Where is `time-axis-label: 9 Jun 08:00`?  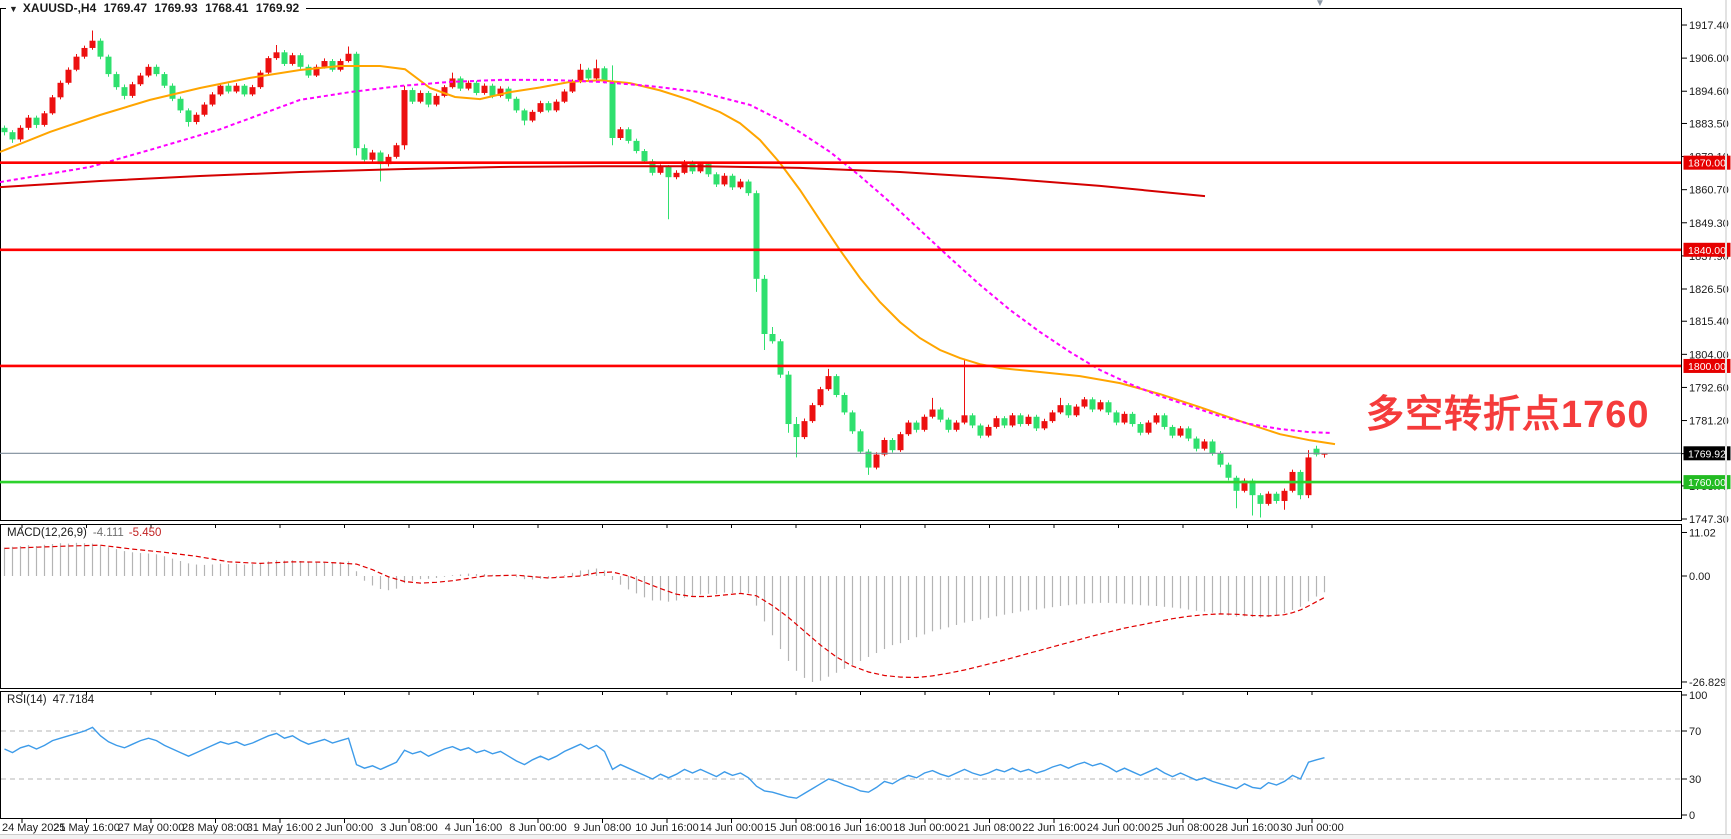
time-axis-label: 9 Jun 08:00 is located at coordinates (603, 828).